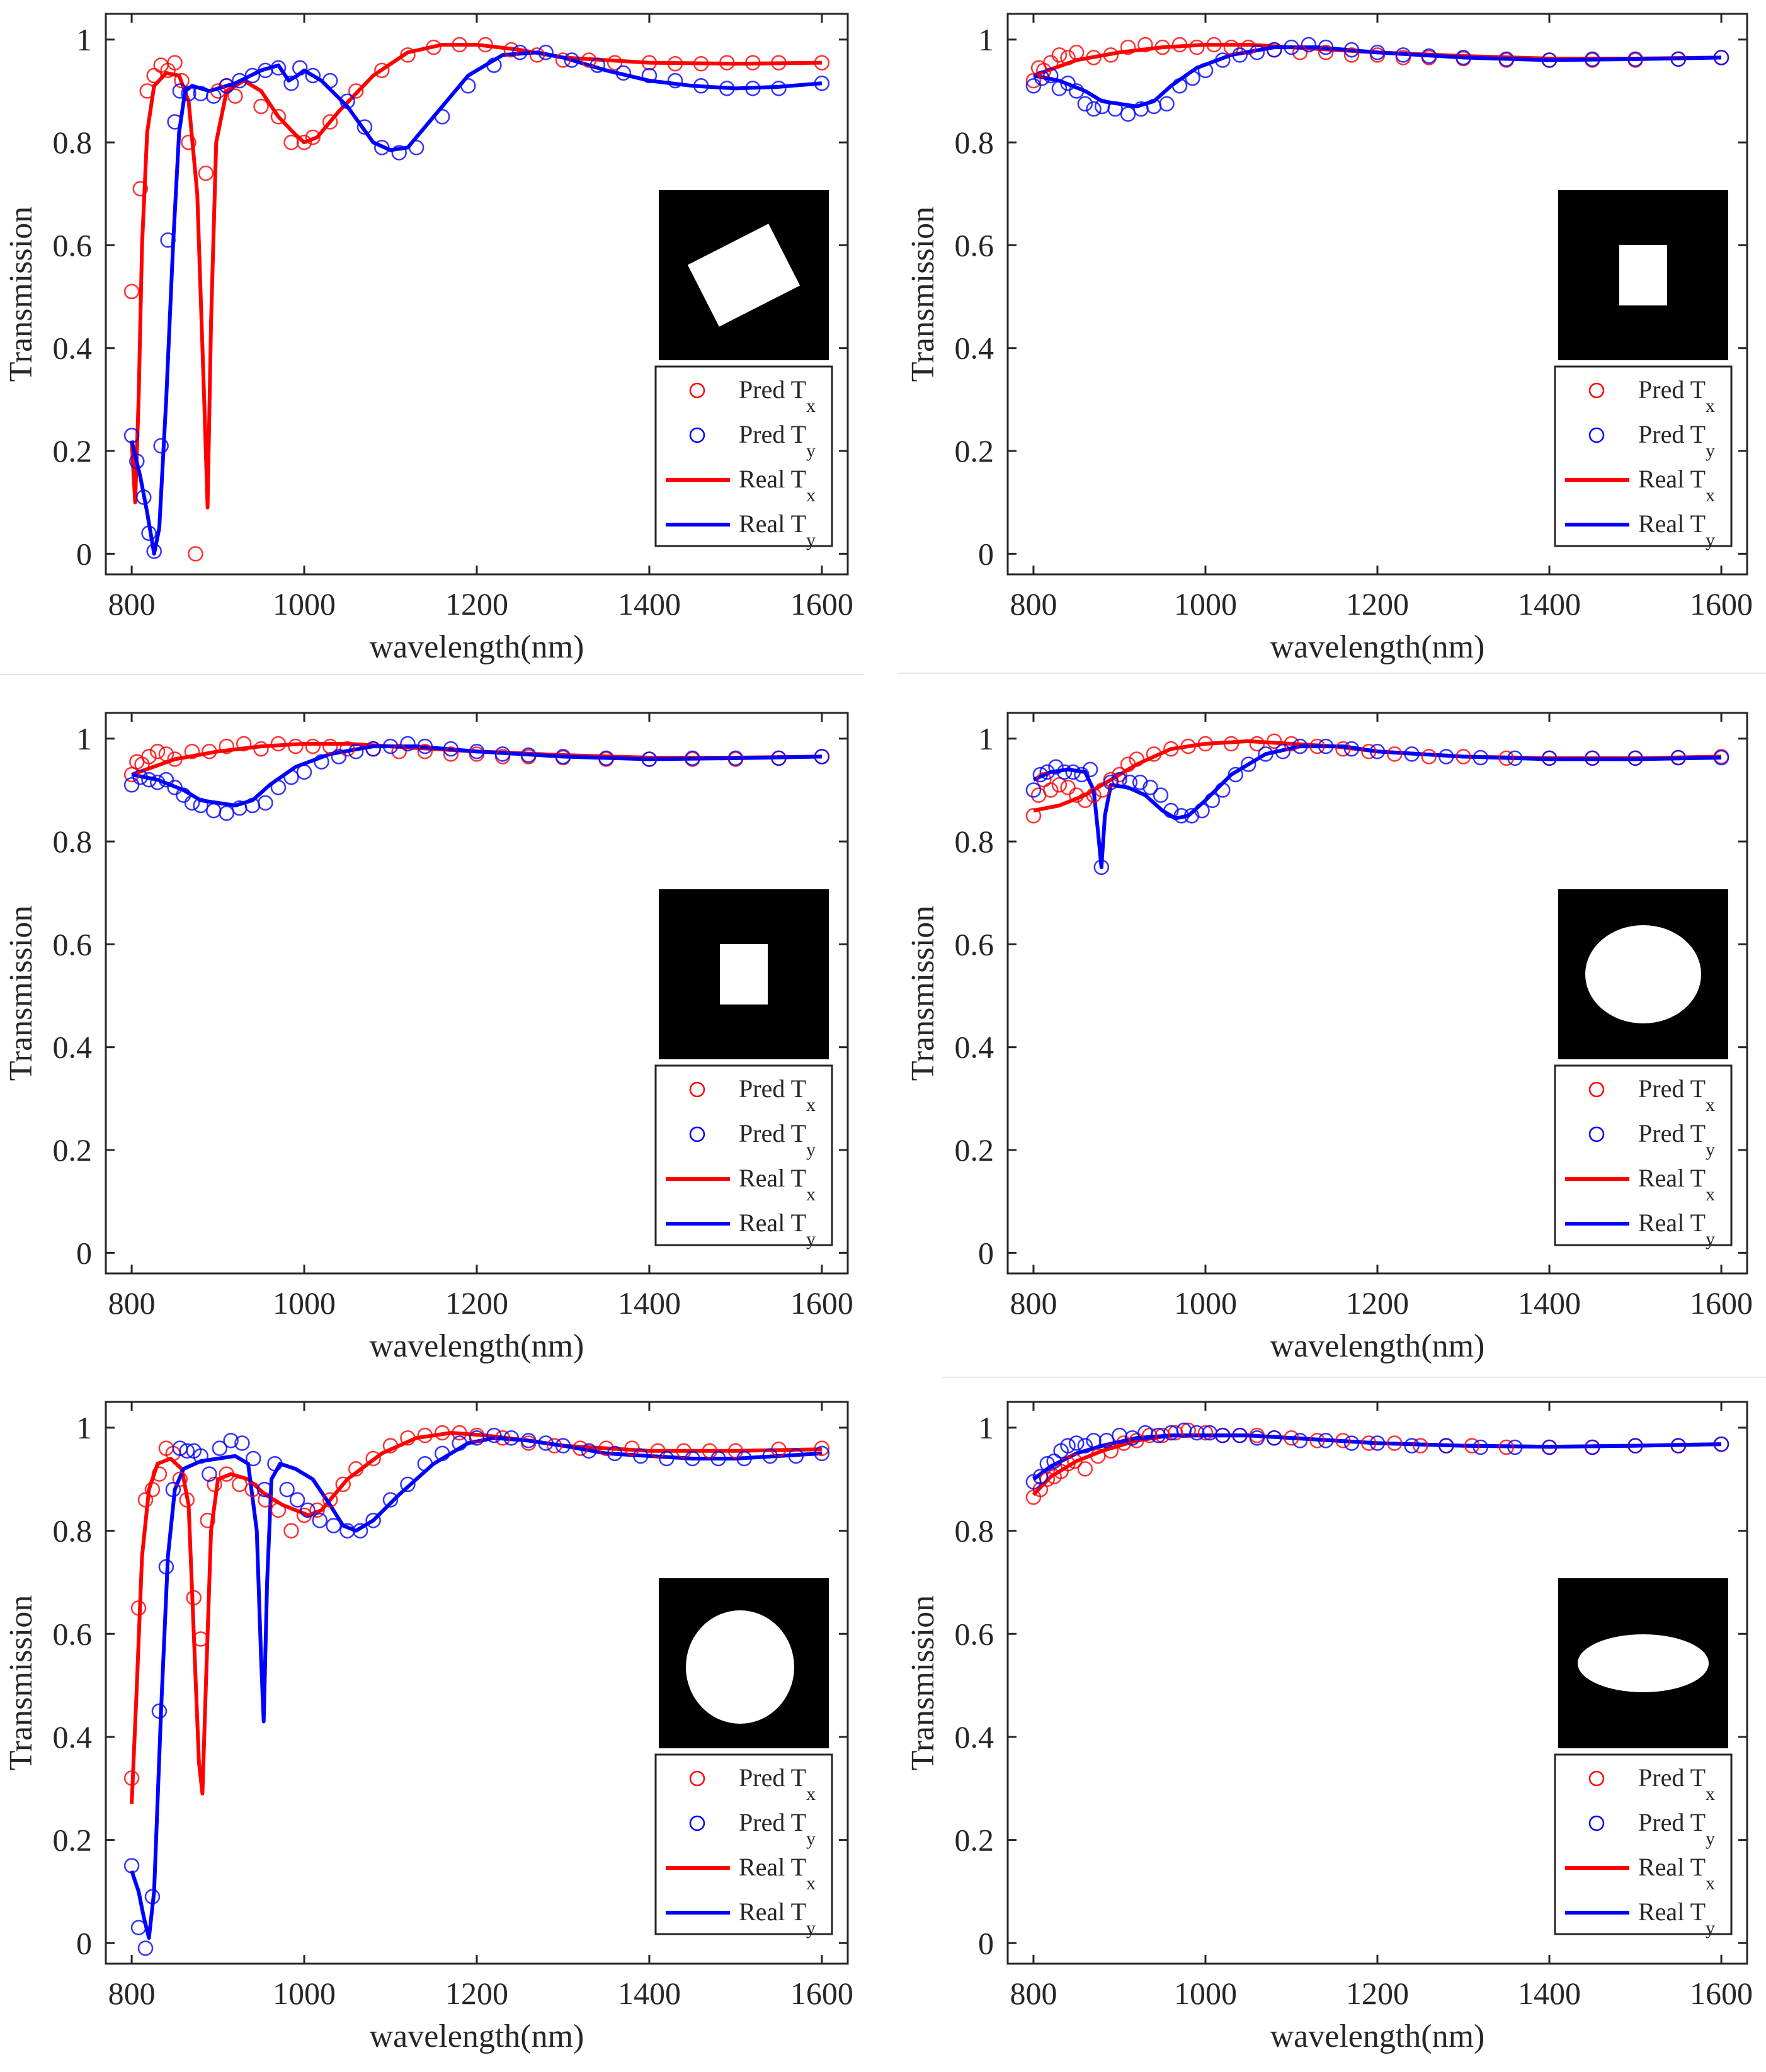 Image resolution: width=1766 pixels, height=2072 pixels. Describe the element at coordinates (975, 1841) in the screenshot. I see `y-tick-label: 0.2` at that location.